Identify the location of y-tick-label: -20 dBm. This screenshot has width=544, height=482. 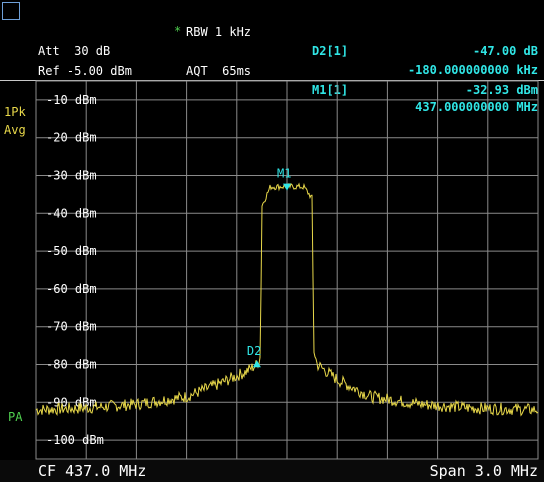
(71, 138).